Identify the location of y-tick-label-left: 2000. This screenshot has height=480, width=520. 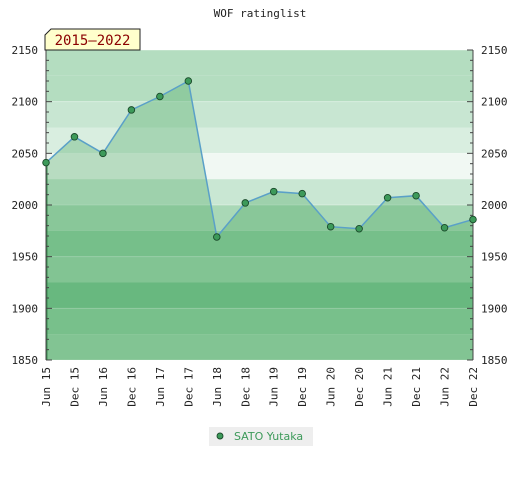
(25, 205).